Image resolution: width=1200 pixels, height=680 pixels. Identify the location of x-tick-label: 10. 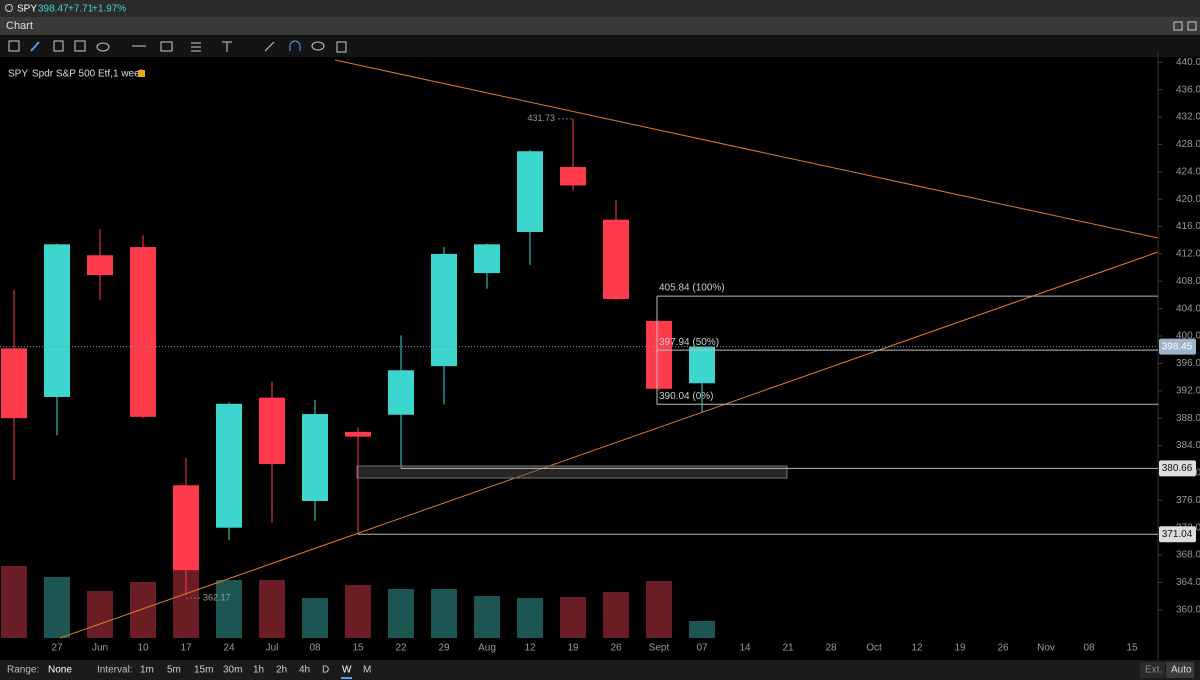
(143, 648).